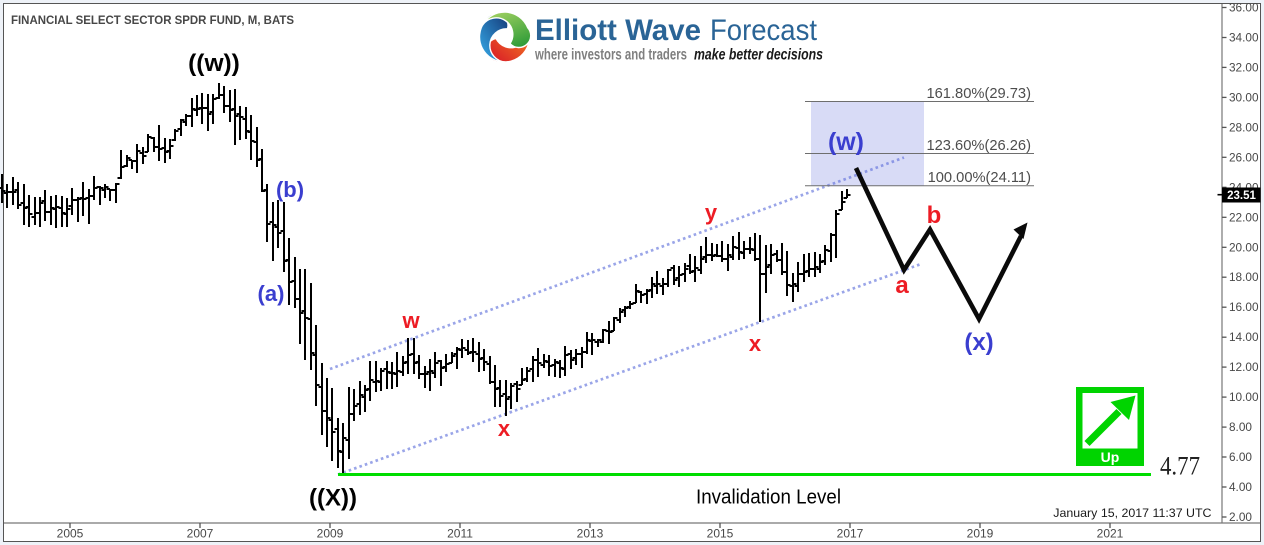  Describe the element at coordinates (758, 55) in the screenshot. I see `svg-text: make better decisions` at that location.